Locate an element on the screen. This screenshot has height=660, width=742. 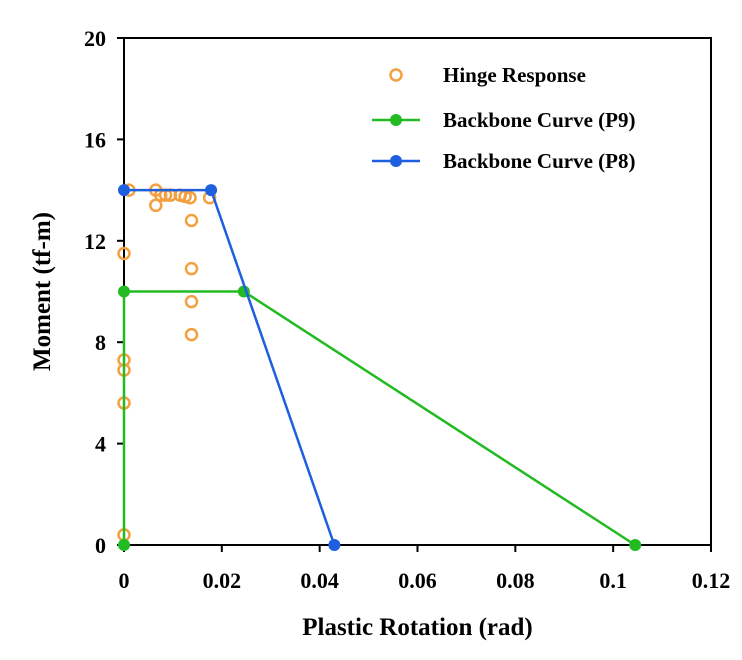
y-tick-label: 16 is located at coordinates (95, 139).